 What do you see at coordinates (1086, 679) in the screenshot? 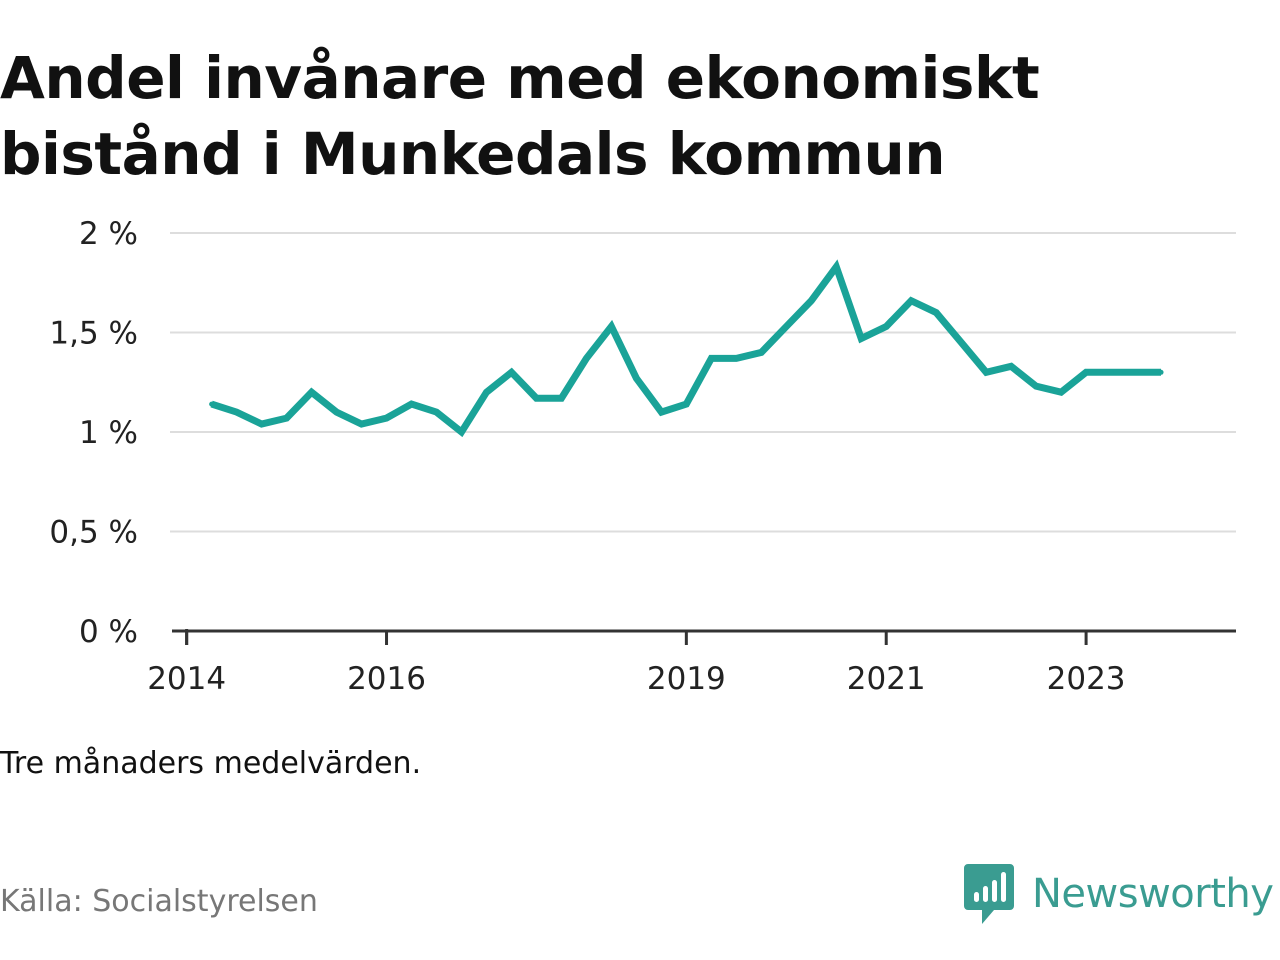
I see `x-tick-label: 2023` at bounding box center [1086, 679].